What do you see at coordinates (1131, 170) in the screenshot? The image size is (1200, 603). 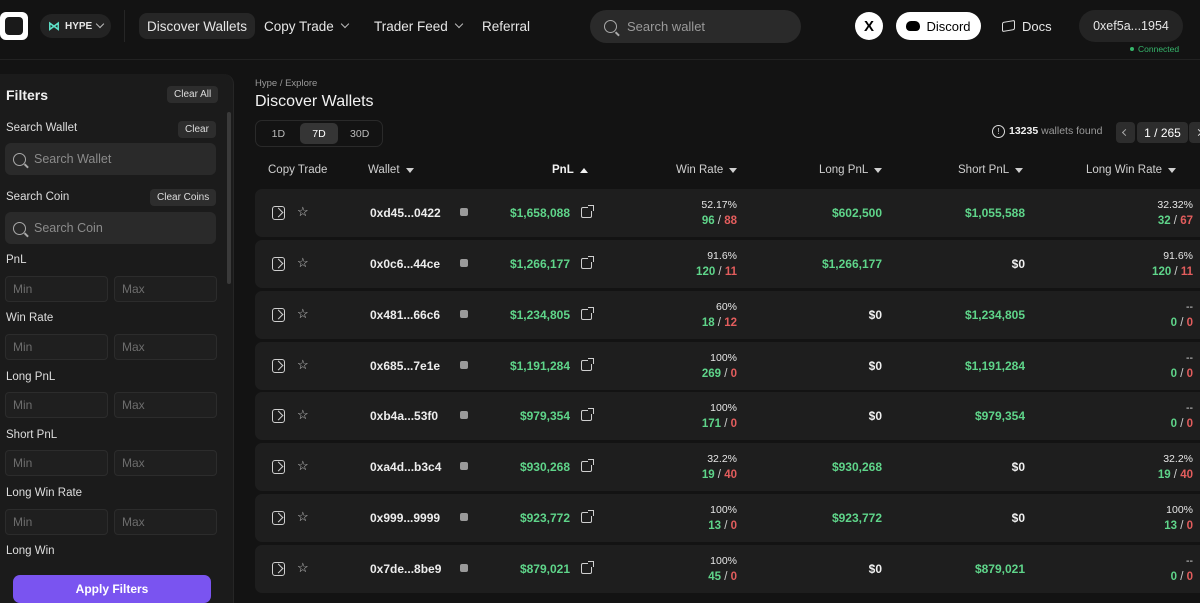 I see `col-long-win-rate: Long Win Rate` at bounding box center [1131, 170].